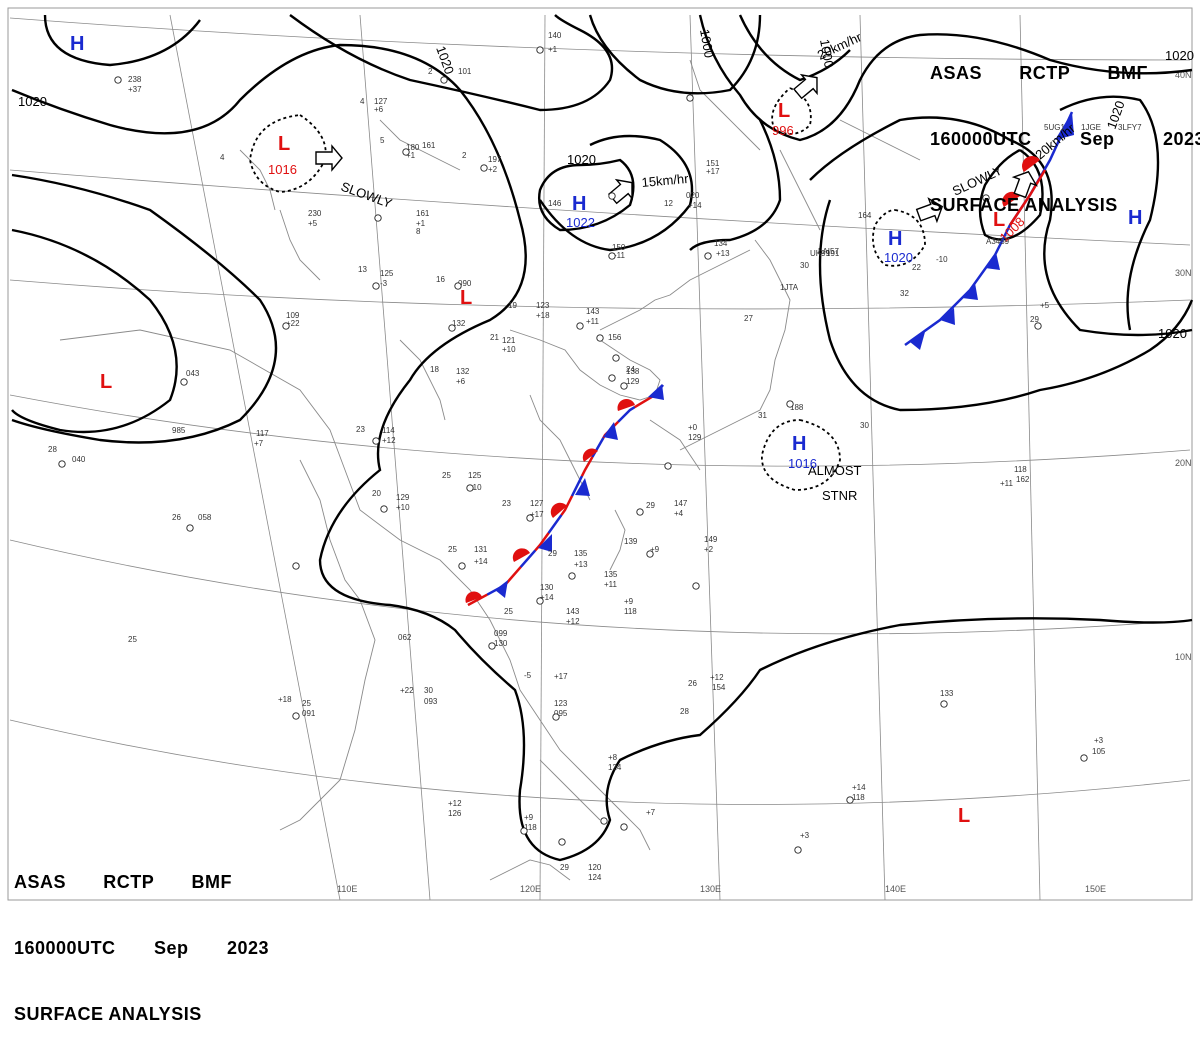  What do you see at coordinates (561, 703) in the screenshot?
I see `station-value: 123` at bounding box center [561, 703].